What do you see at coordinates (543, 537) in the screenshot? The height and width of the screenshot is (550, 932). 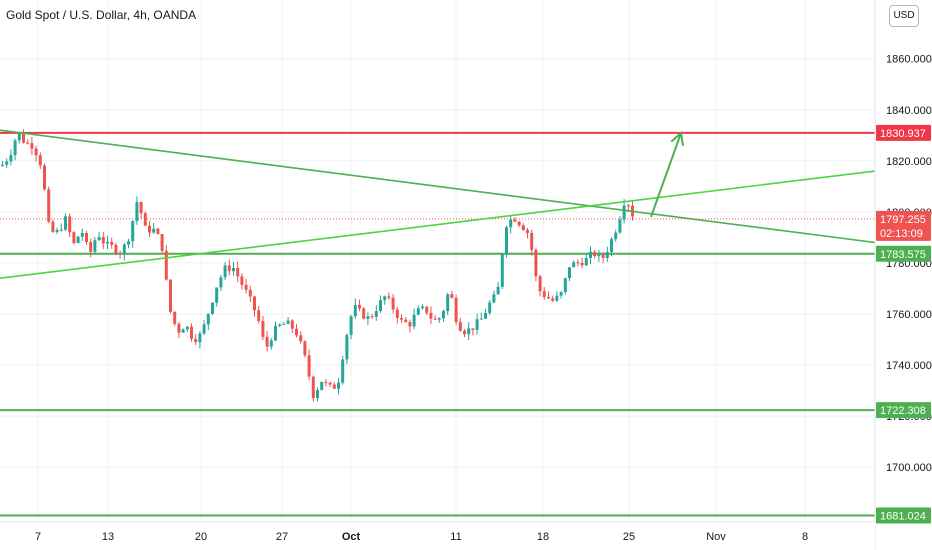 I see `time-tick-label: 18` at bounding box center [543, 537].